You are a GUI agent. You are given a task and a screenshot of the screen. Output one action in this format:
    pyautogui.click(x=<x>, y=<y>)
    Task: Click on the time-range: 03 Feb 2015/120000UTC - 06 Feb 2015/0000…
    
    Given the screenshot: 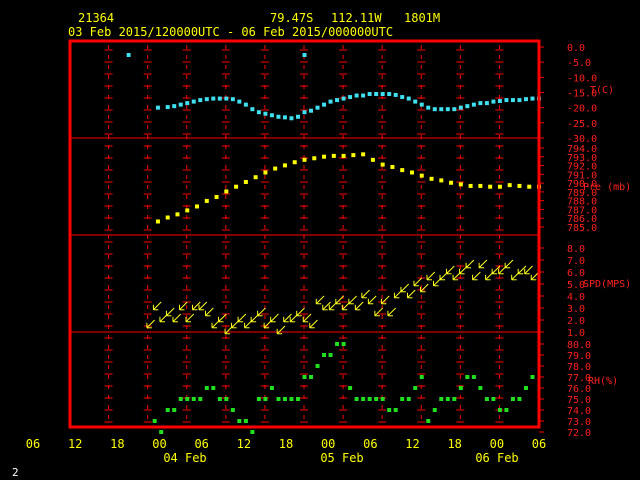 What is the action you would take?
    pyautogui.click(x=230, y=32)
    